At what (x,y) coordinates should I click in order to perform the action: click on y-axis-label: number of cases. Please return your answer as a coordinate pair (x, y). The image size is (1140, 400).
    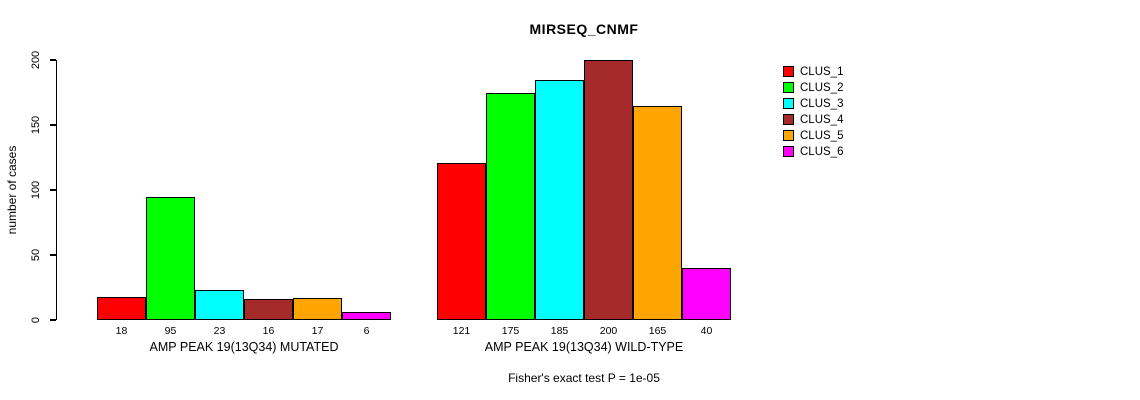
    Looking at the image, I should click on (12, 190).